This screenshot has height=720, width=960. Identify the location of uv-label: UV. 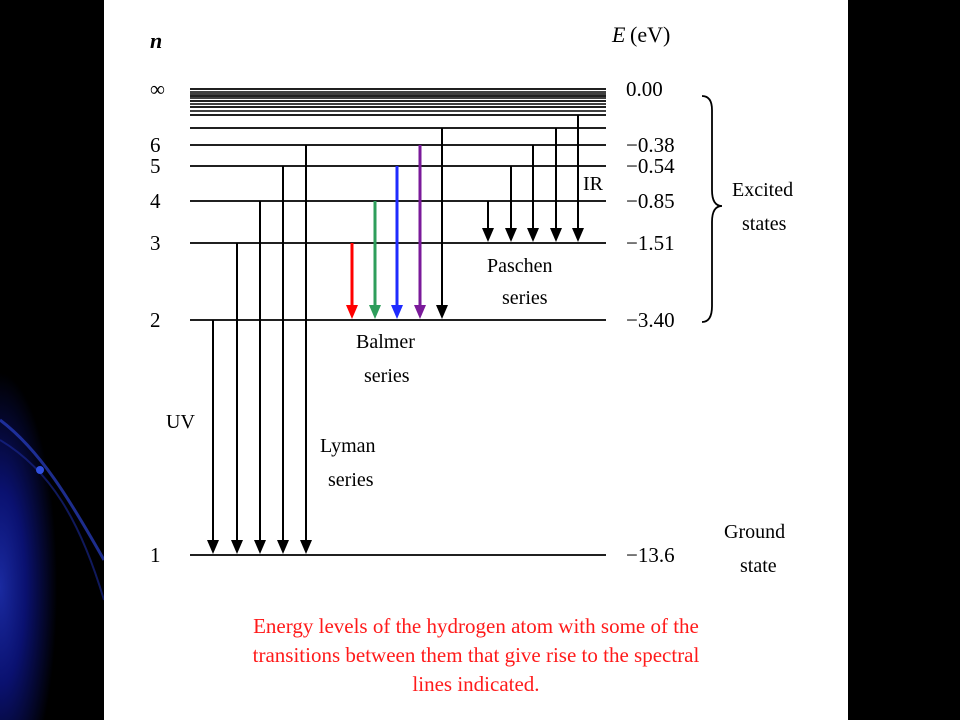
(180, 422).